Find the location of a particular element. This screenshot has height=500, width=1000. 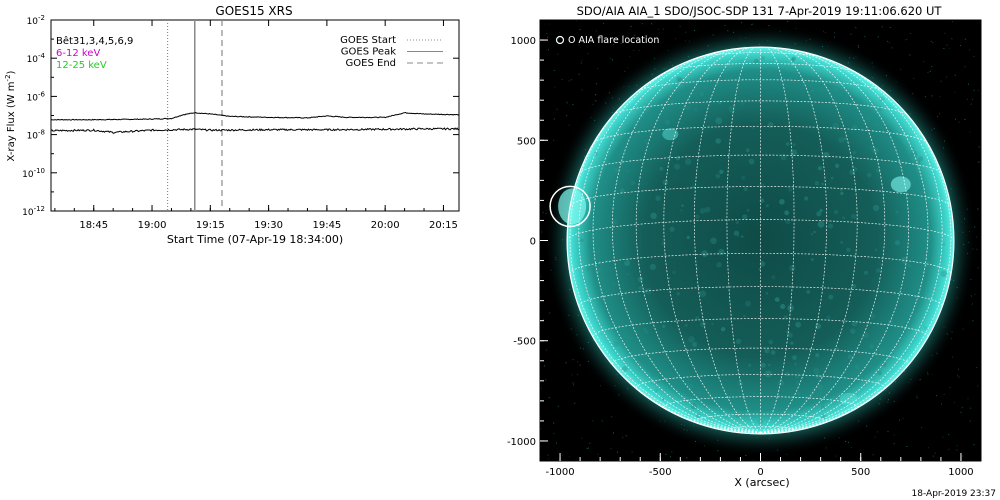

goes-series-group is located at coordinates (255, 122).